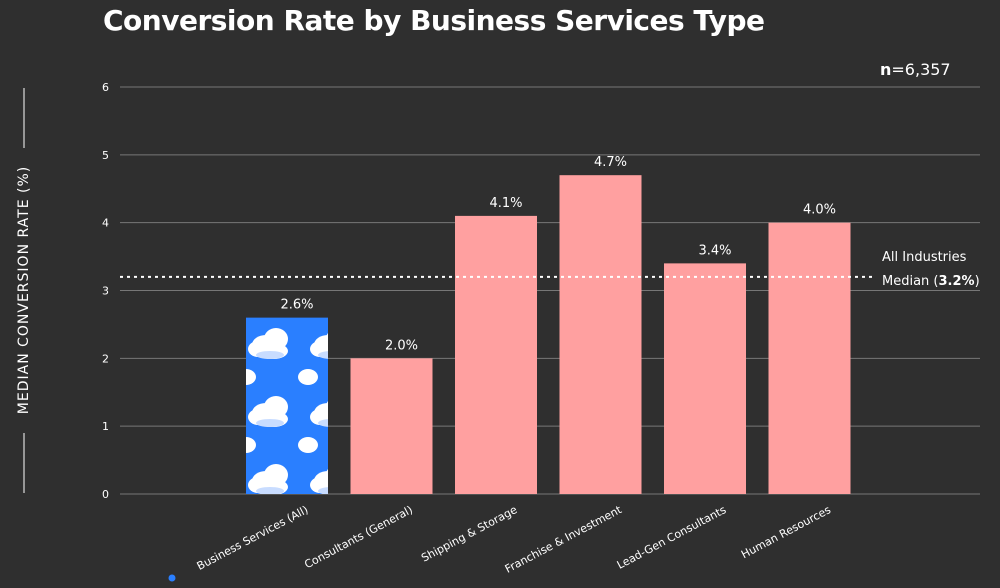 Image resolution: width=1000 pixels, height=588 pixels. What do you see at coordinates (105, 155) in the screenshot?
I see `y-tick-label: 5` at bounding box center [105, 155].